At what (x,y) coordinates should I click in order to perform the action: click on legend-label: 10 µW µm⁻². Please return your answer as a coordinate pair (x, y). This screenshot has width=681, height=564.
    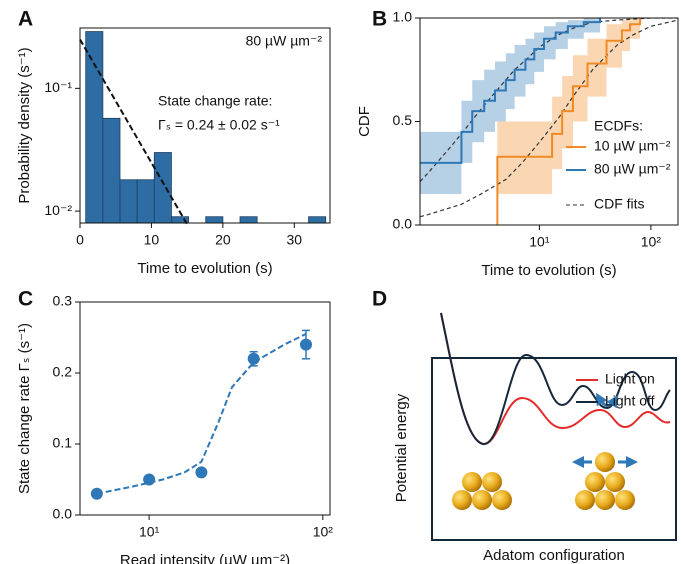
    Looking at the image, I should click on (632, 146).